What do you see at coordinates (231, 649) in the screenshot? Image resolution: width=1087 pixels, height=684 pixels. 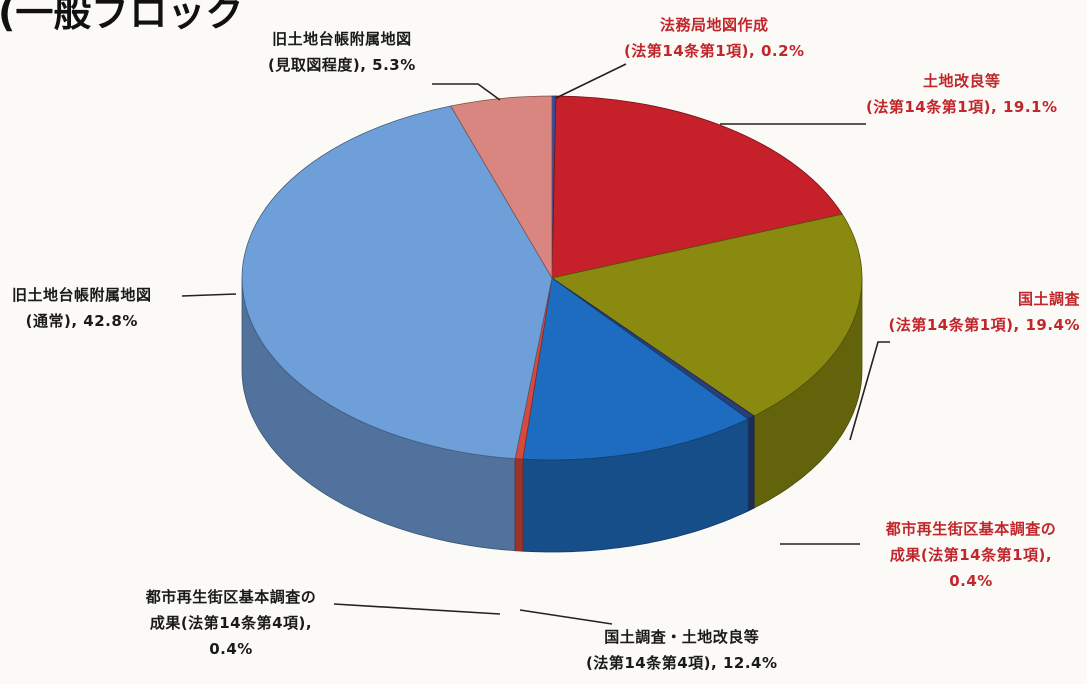 I see `label-toshi-saisei-4-detail: 0.4%` at bounding box center [231, 649].